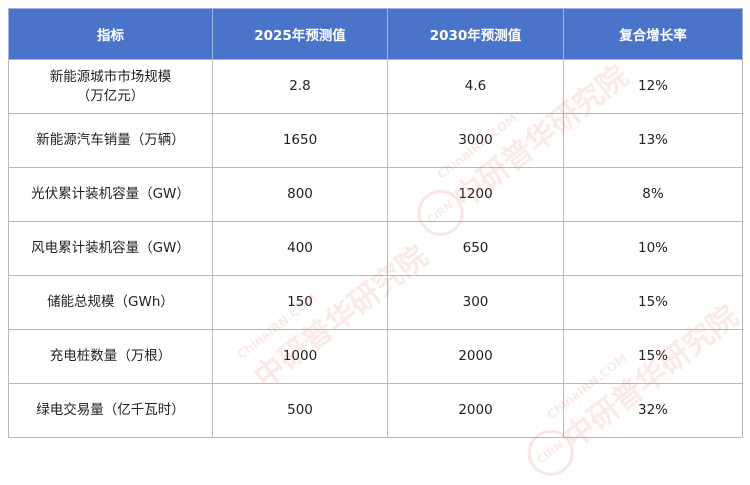 The height and width of the screenshot is (485, 750). I want to click on table-row: 新能源城市市场规模 （万亿元） 2.8 4.6 12%, so click(375, 86).